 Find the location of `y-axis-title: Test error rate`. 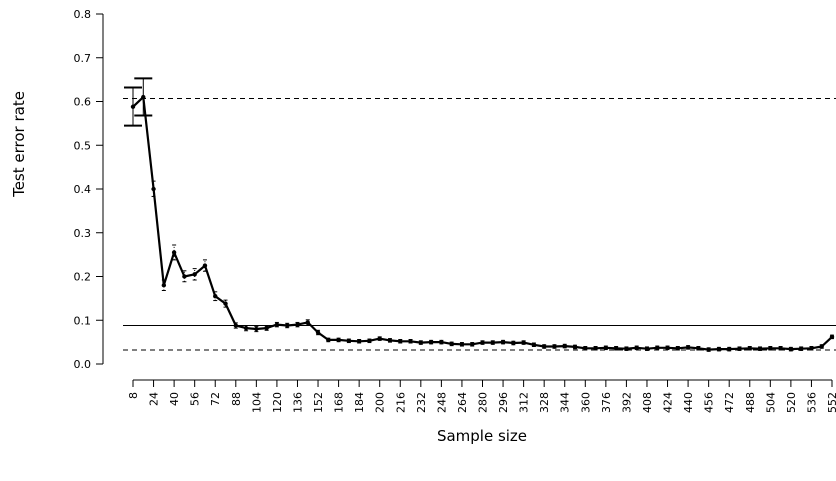

y-axis-title: Test error rate is located at coordinates (19, 144).